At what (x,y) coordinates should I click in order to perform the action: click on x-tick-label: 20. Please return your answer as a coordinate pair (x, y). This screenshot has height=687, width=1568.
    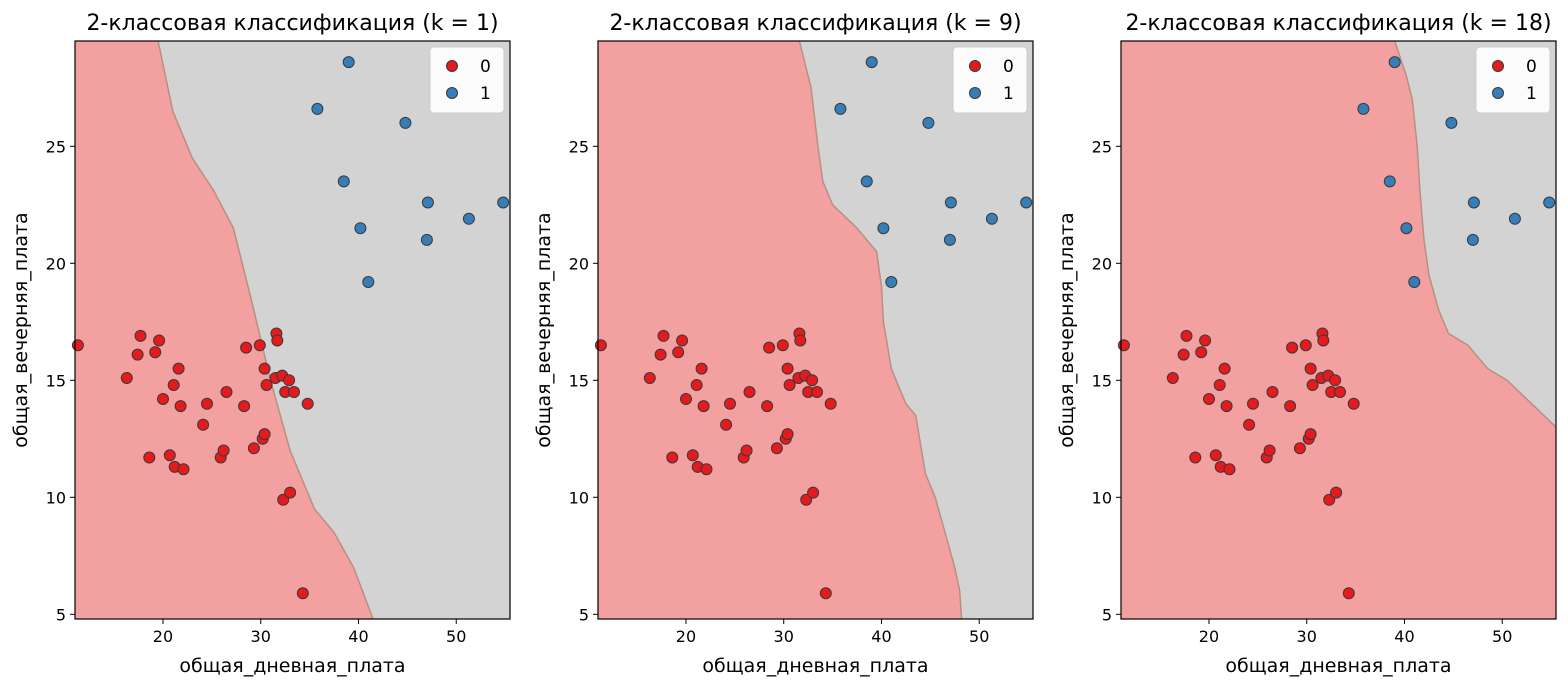
    Looking at the image, I should click on (686, 636).